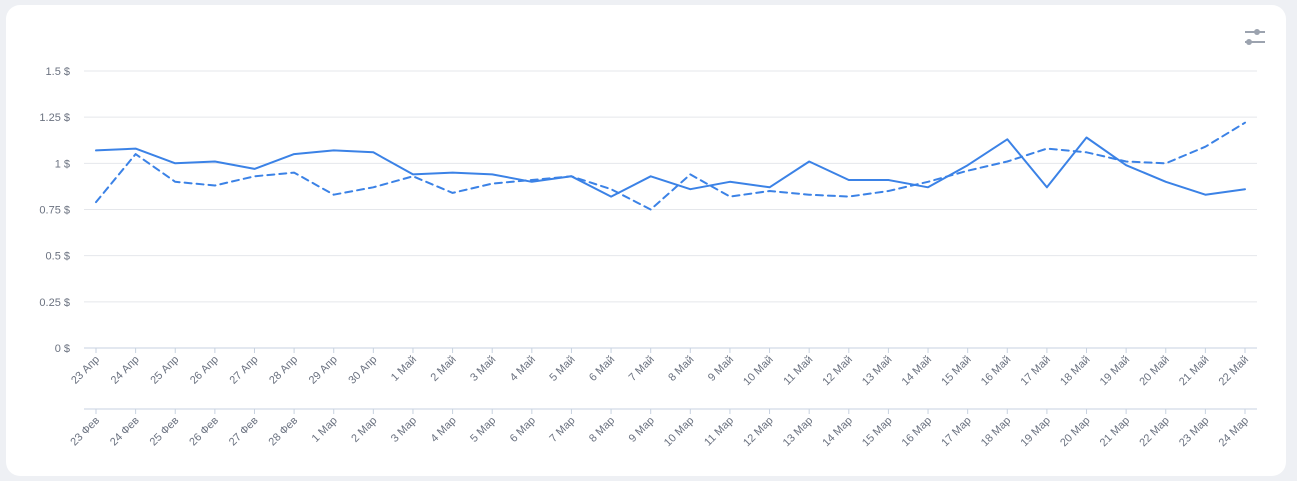  I want to click on x-tick-label: 20 Май, so click(1154, 371).